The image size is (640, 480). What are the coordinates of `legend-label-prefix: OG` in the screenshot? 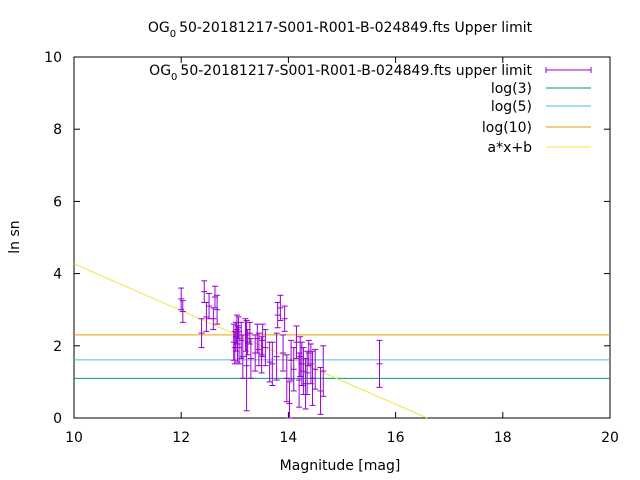 It's located at (160, 71).